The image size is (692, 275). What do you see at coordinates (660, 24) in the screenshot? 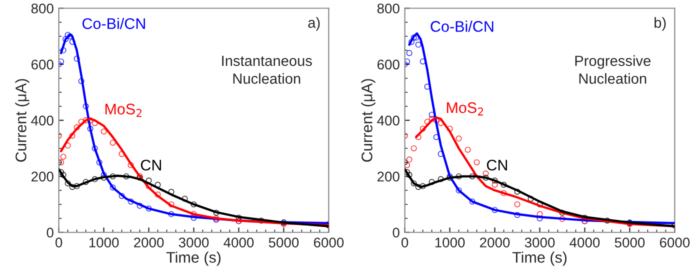
I see `annotation: b)` at bounding box center [660, 24].